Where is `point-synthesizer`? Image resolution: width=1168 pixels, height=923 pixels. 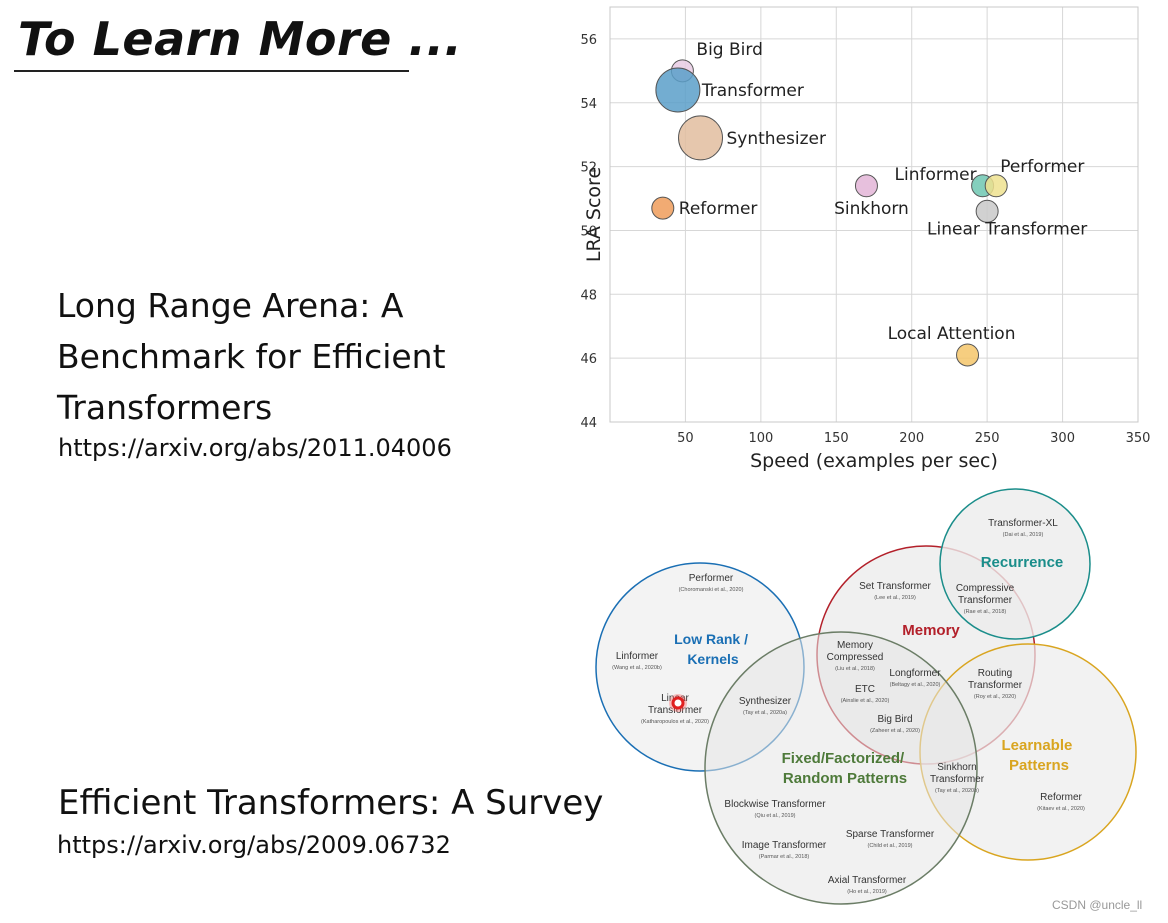 point-synthesizer is located at coordinates (701, 138).